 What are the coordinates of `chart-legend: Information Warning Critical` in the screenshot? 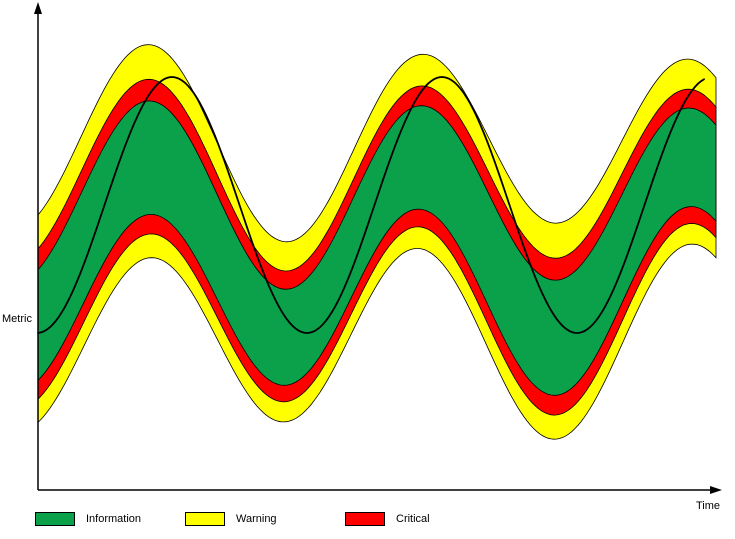 It's located at (367, 523).